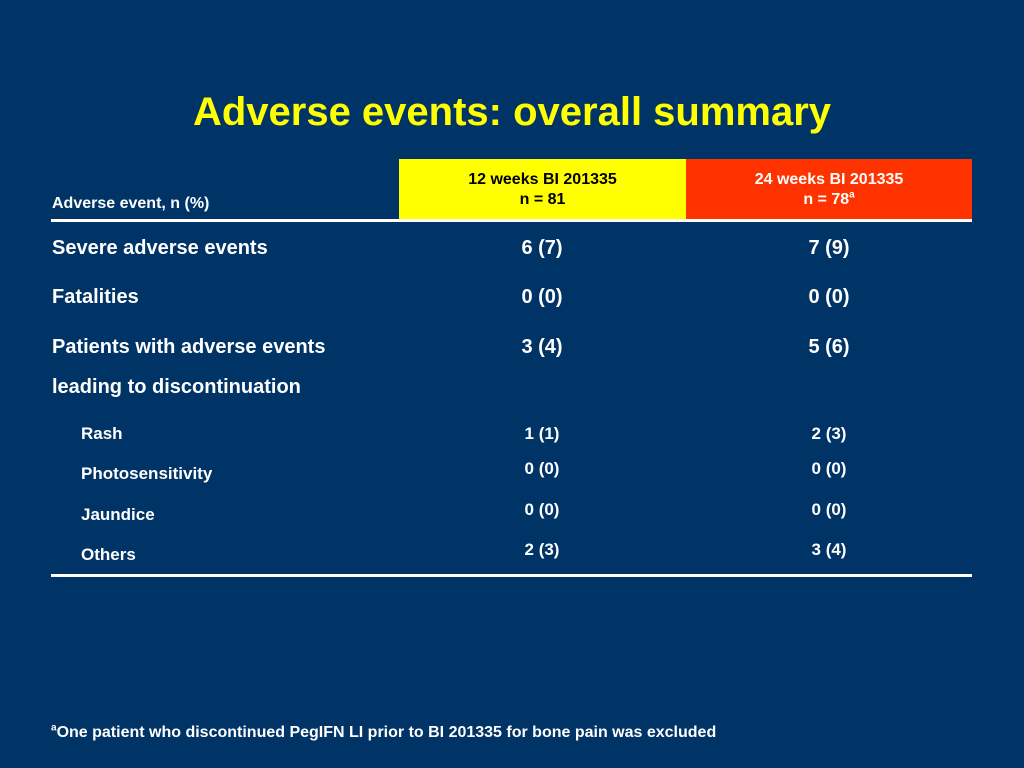 The image size is (1024, 768). What do you see at coordinates (542, 347) in the screenshot?
I see `row-value-discontinuation-12wk: 3 (4)` at bounding box center [542, 347].